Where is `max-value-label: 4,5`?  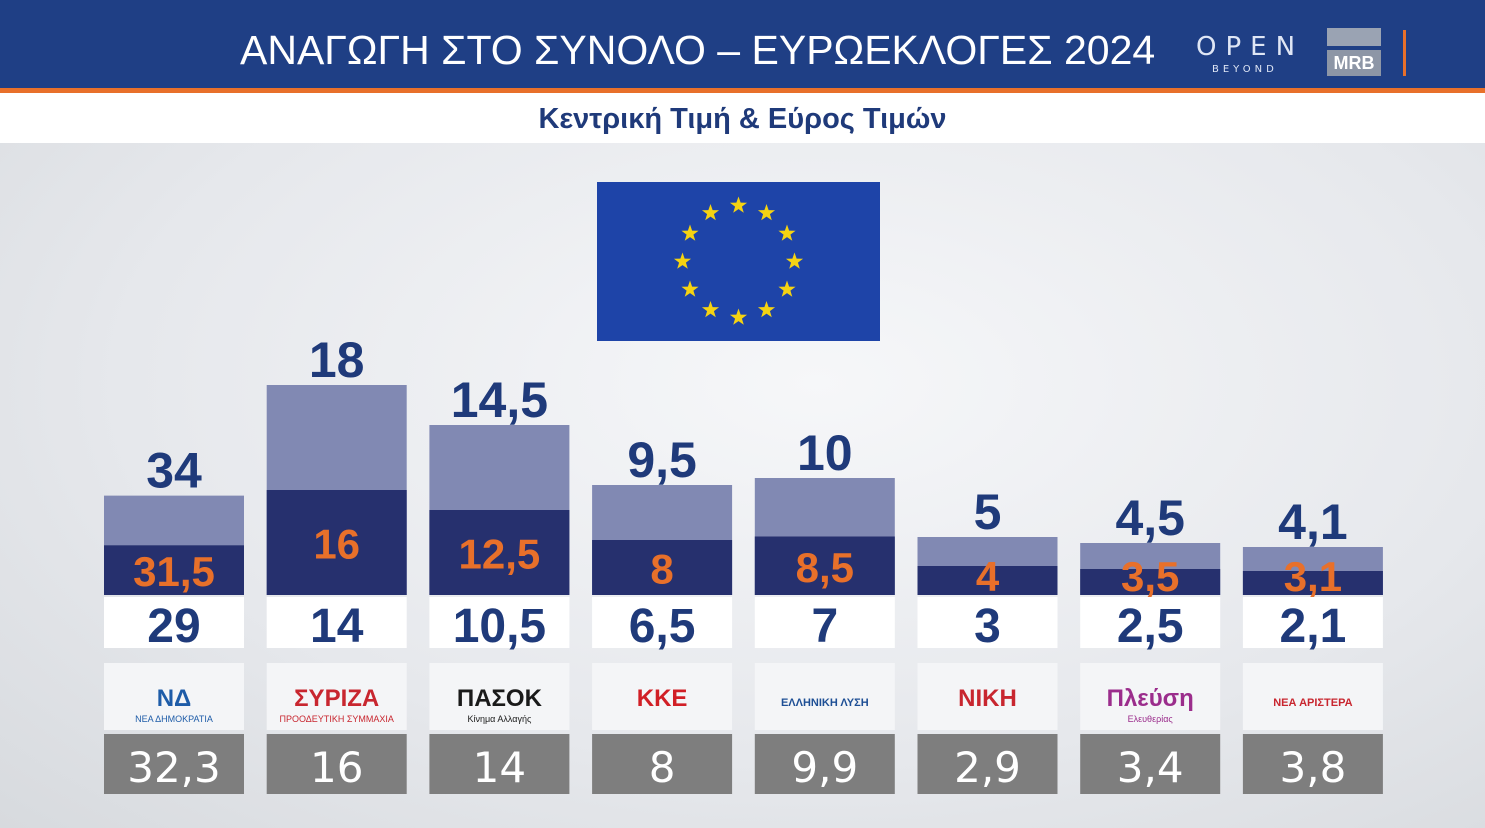 max-value-label: 4,5 is located at coordinates (1150, 518).